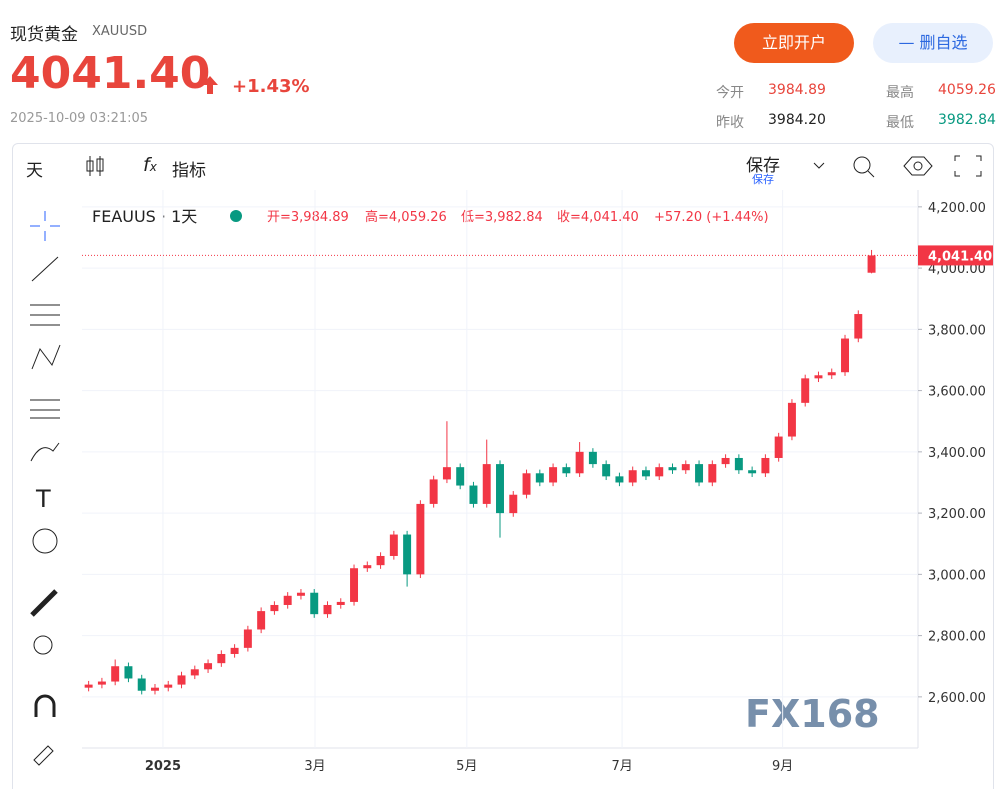  I want to click on legend-low: 低=3,982.84, so click(502, 217).